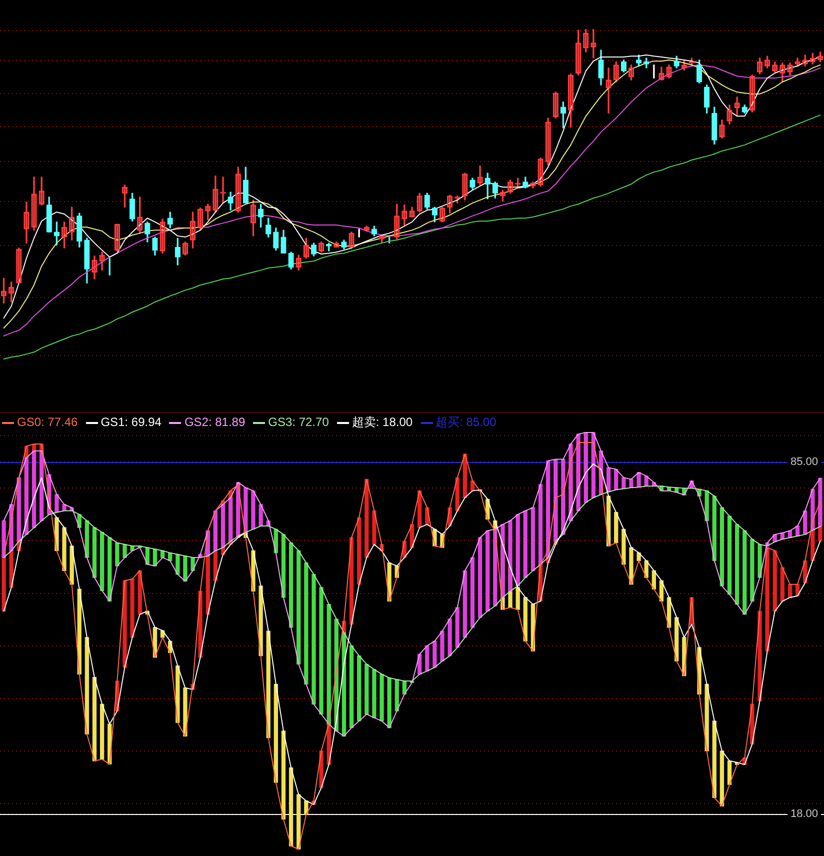  Describe the element at coordinates (804, 462) in the screenshot. I see `y-tick-label: 85.00` at that location.